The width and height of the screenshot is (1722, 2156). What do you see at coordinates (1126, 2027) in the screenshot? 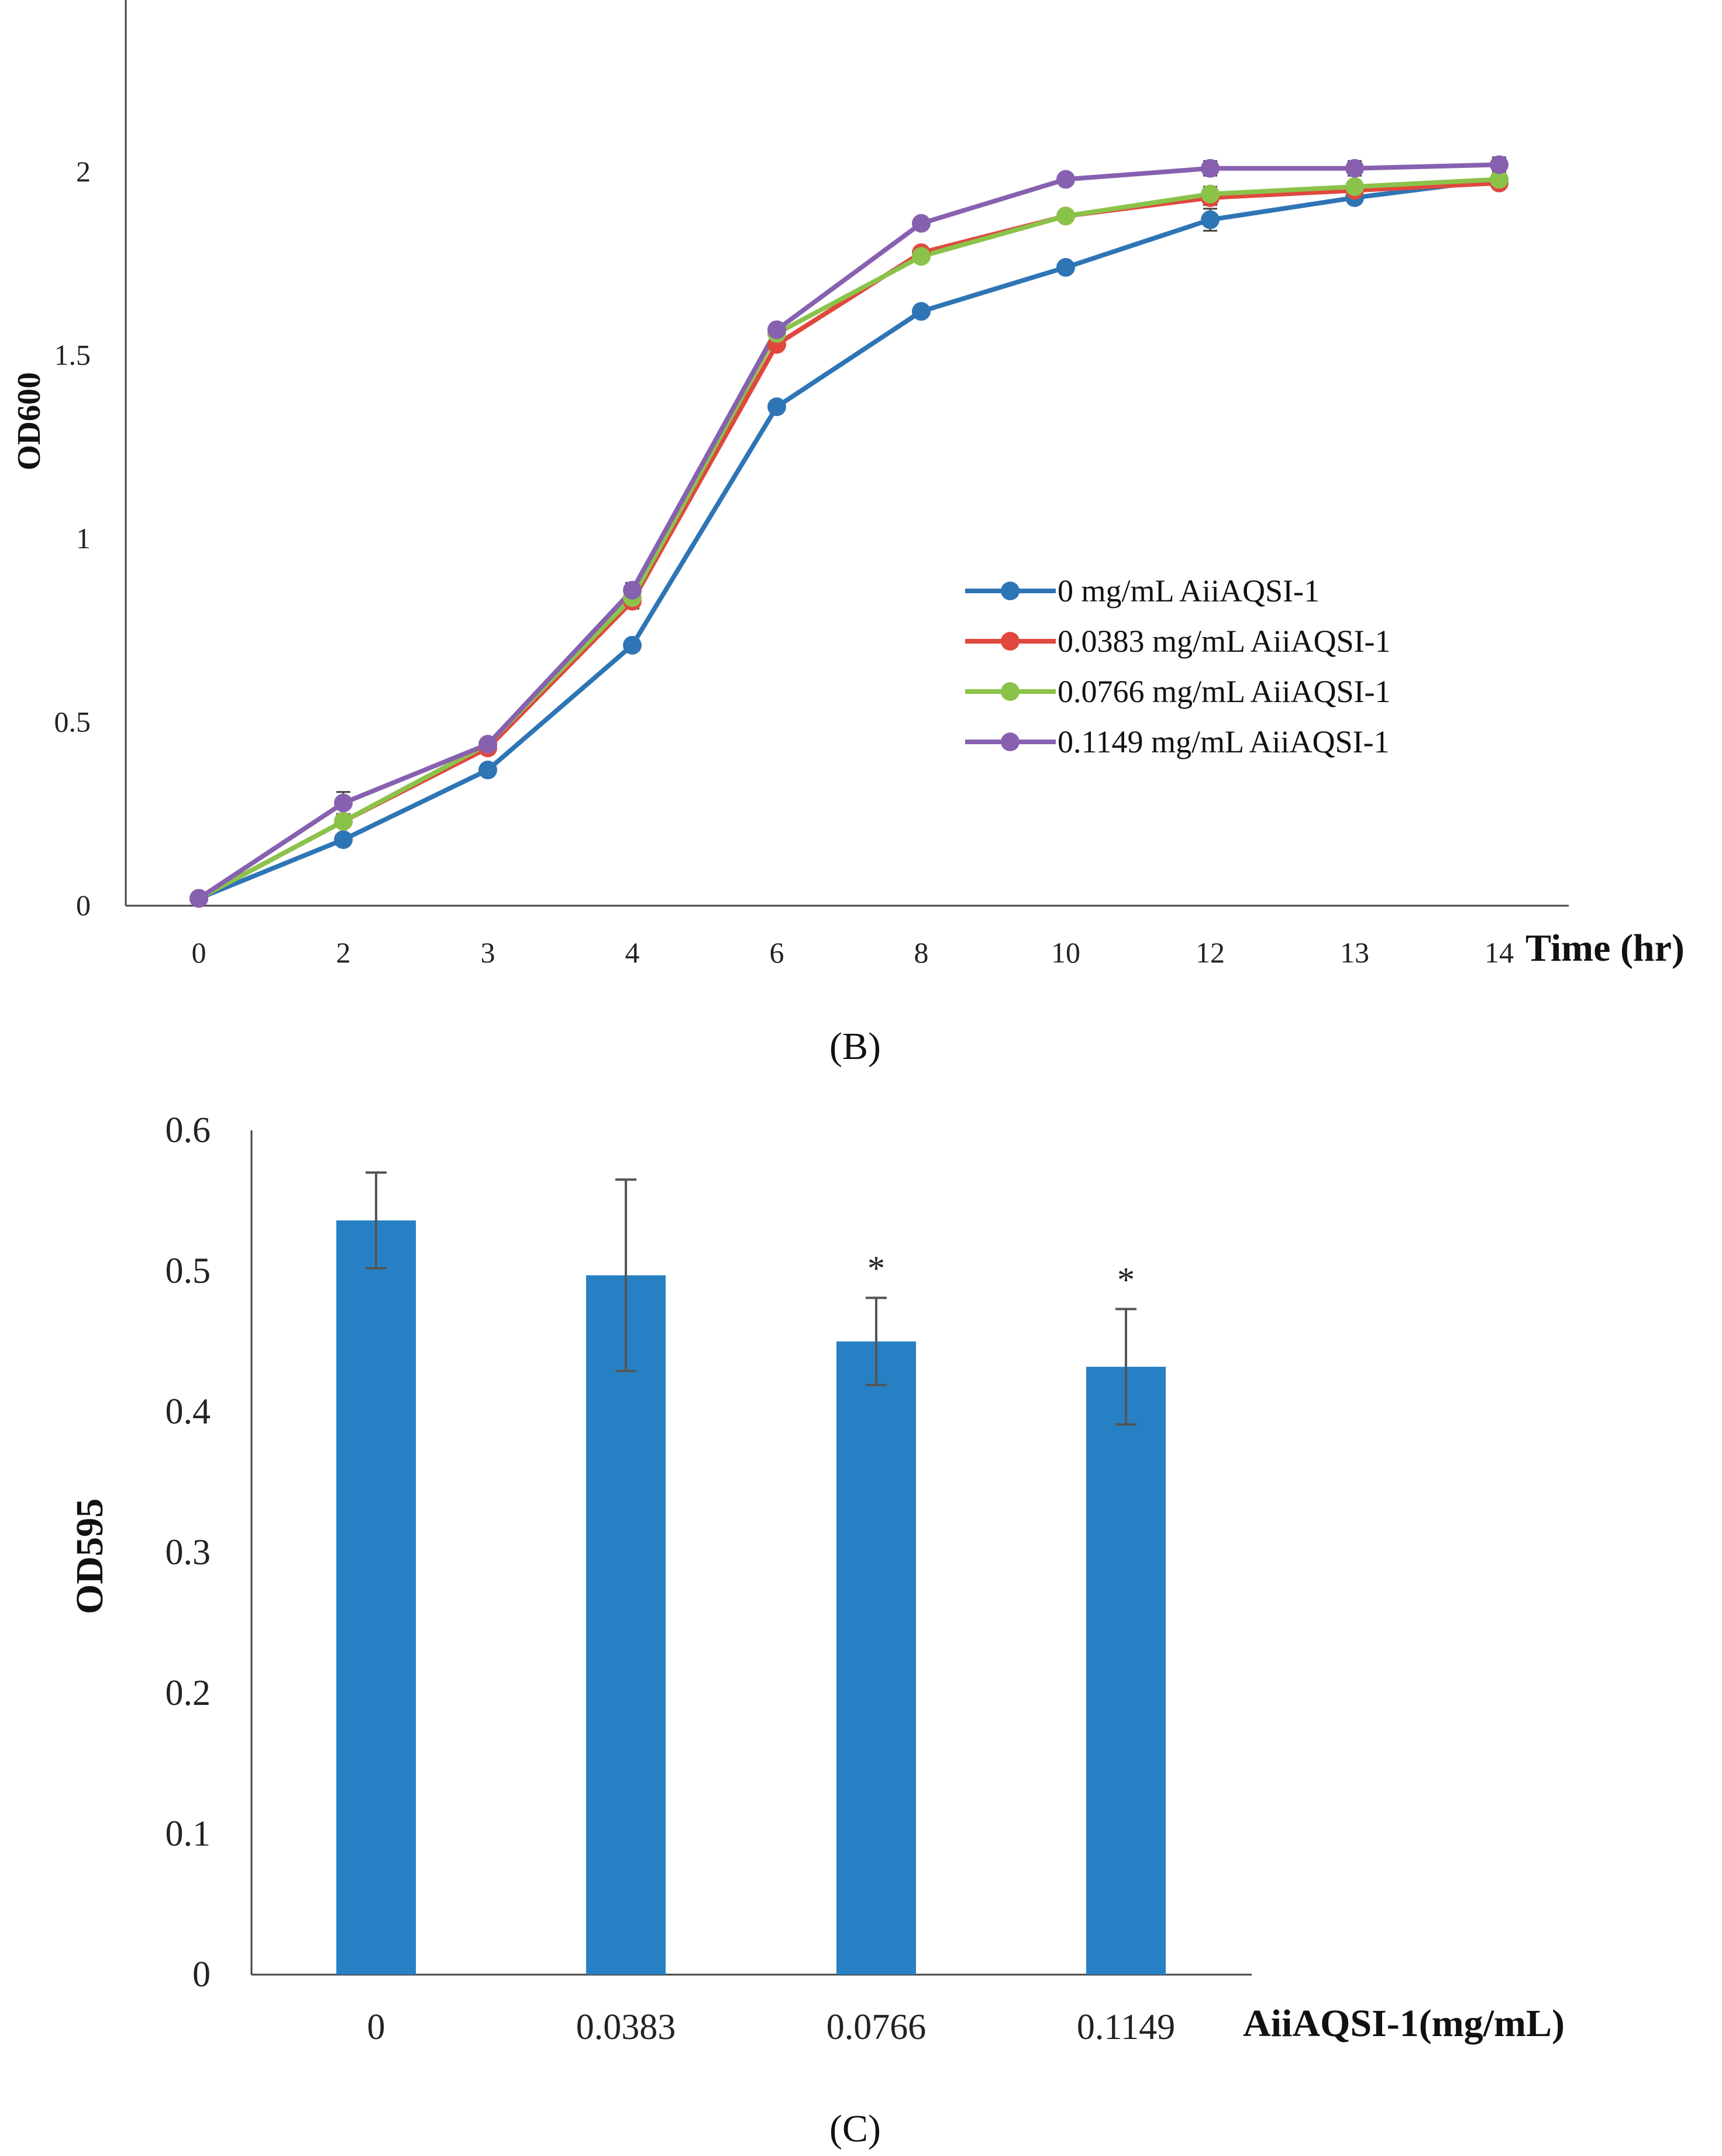
I see `c-x-tick-label: 0.1149` at bounding box center [1126, 2027].